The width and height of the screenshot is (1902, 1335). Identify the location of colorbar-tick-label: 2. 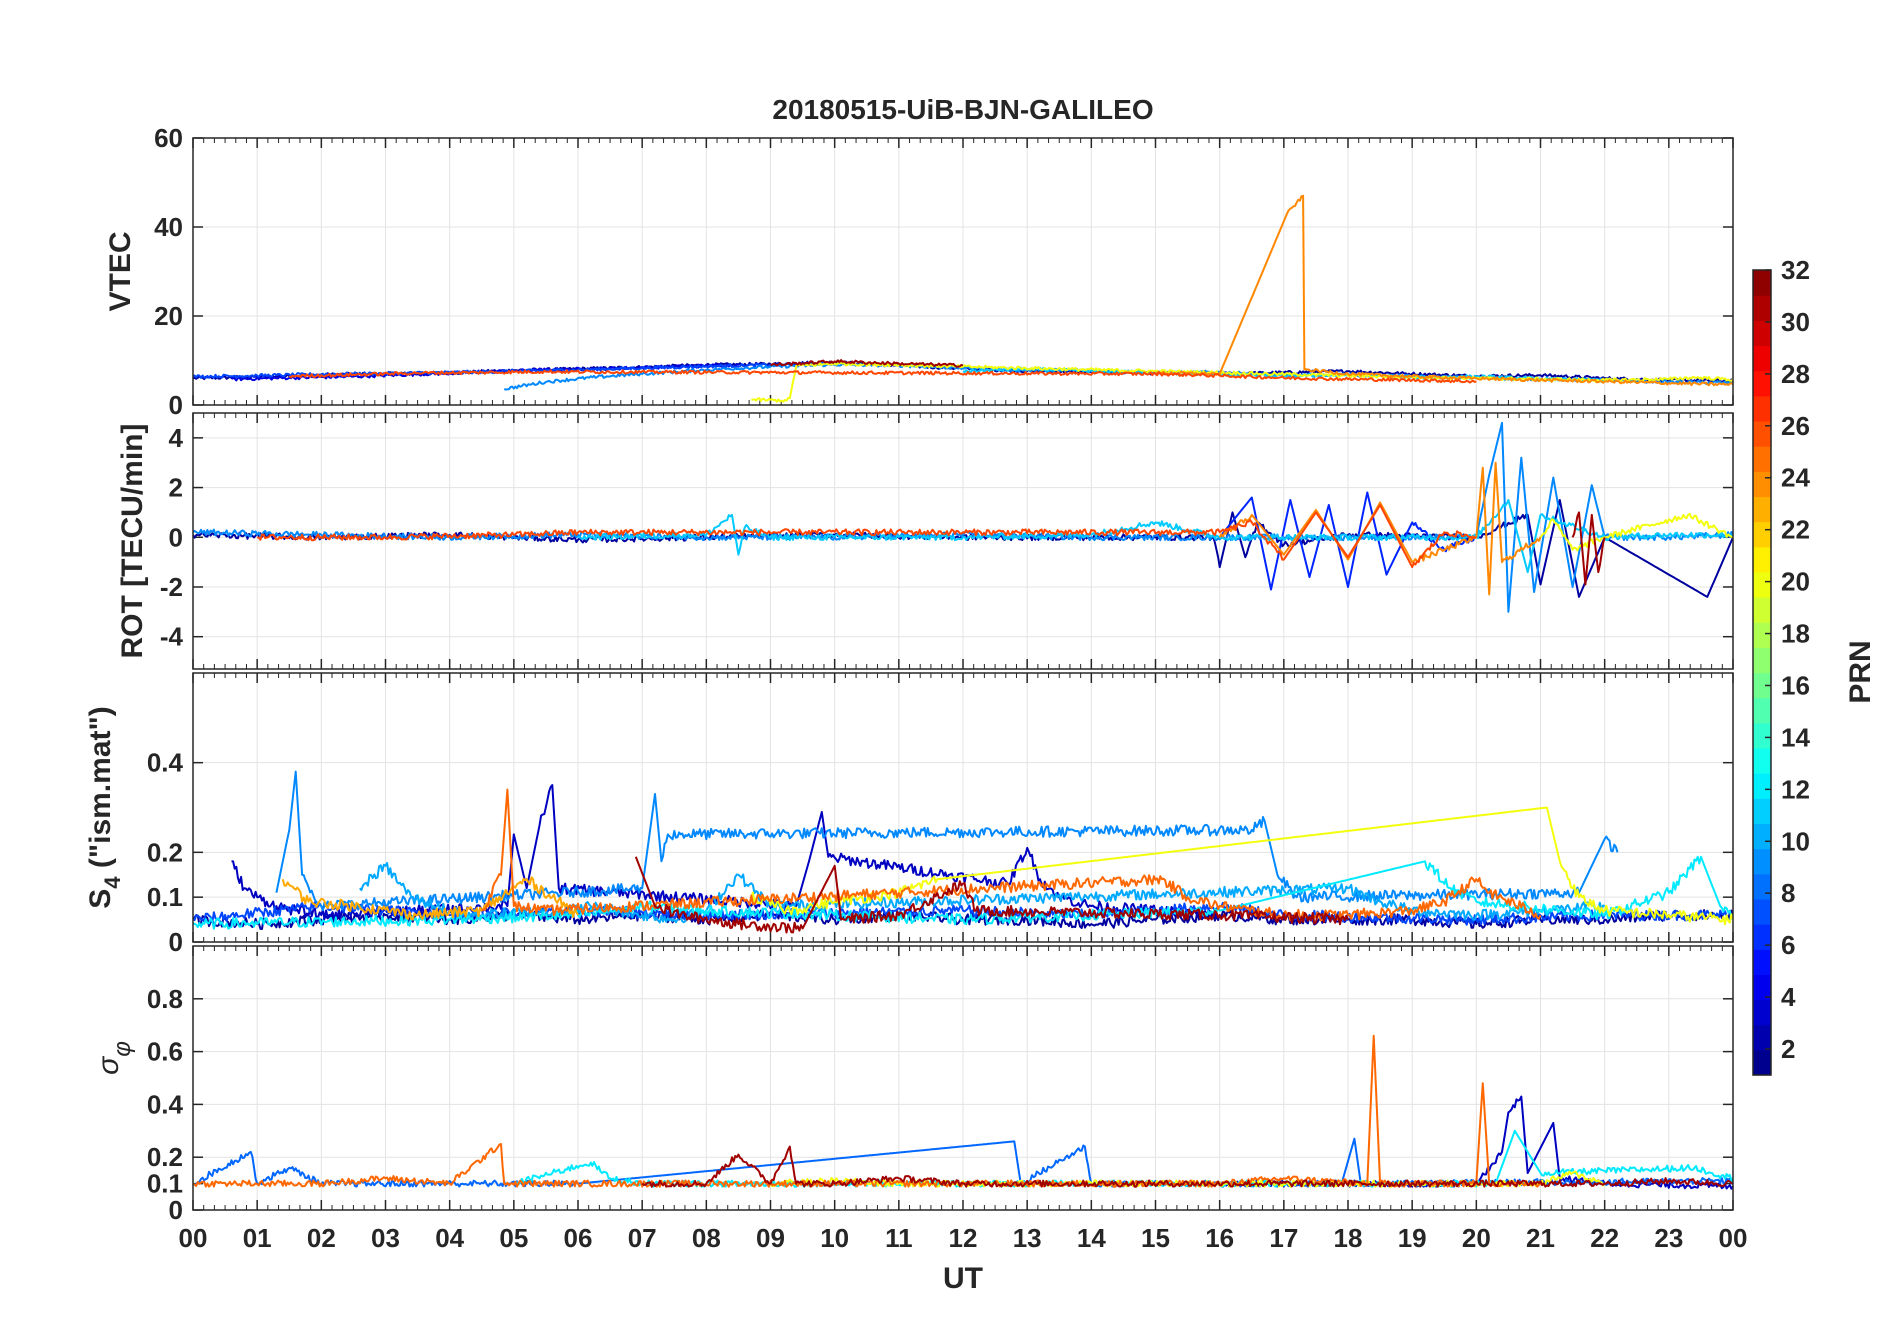
(1788, 1049).